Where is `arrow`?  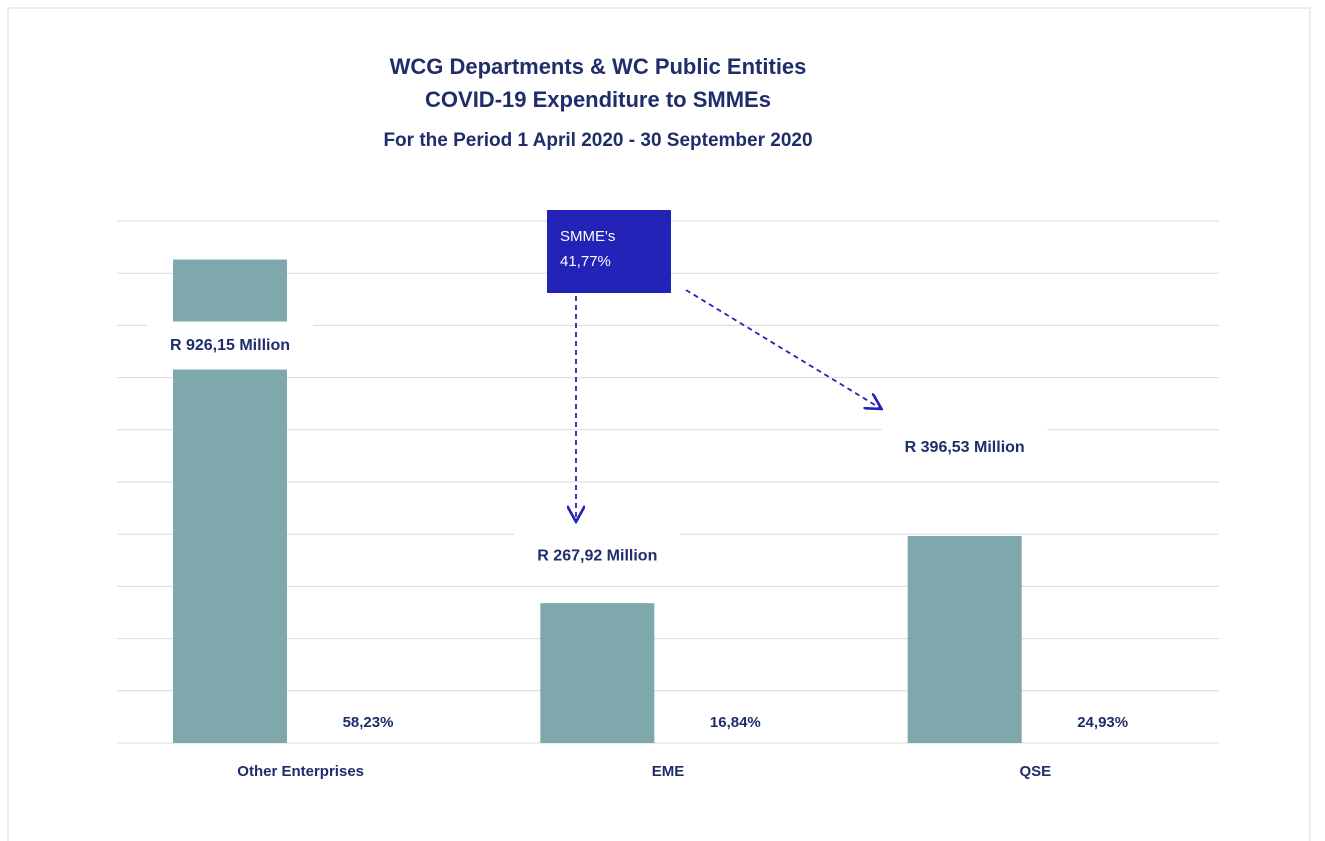 arrow is located at coordinates (782, 348).